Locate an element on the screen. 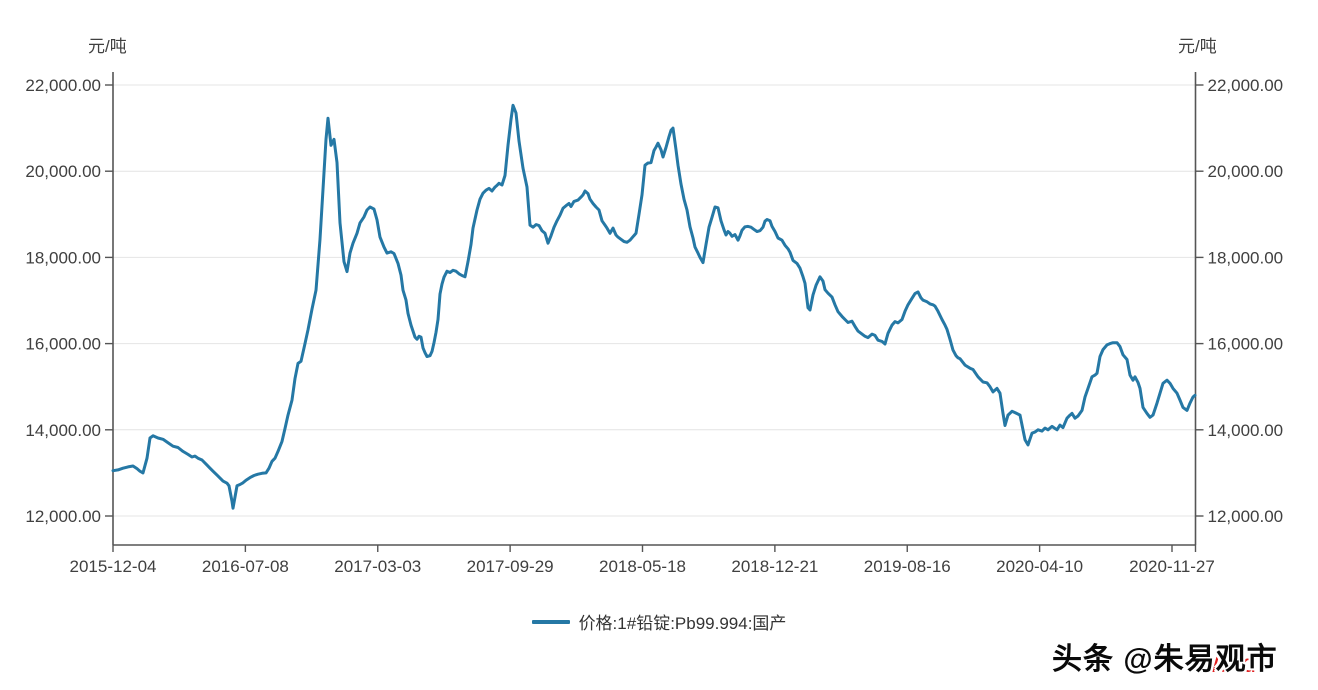 This screenshot has height=690, width=1318. toutiao-watermark: 头条 @朱易观市 is located at coordinates (1165, 659).